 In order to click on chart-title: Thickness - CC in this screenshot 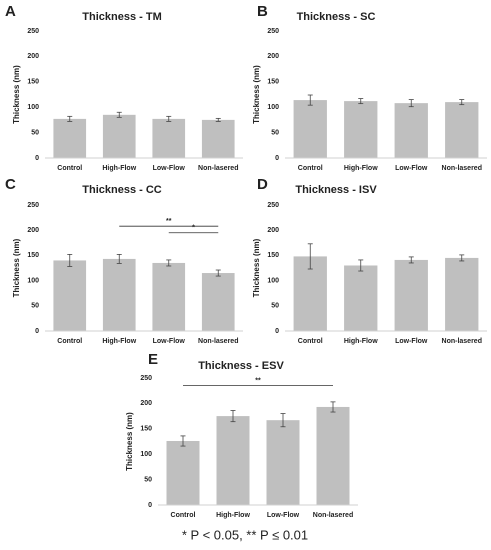, I will do `click(122, 190)`.